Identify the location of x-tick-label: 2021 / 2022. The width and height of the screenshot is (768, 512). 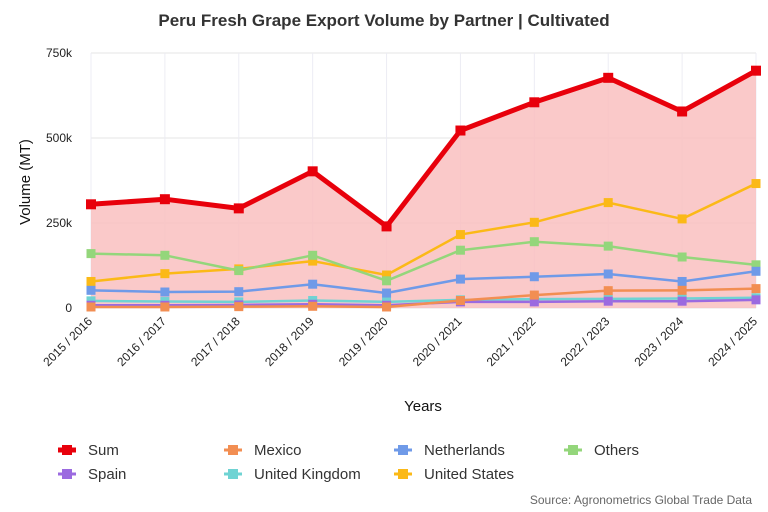
(511, 341).